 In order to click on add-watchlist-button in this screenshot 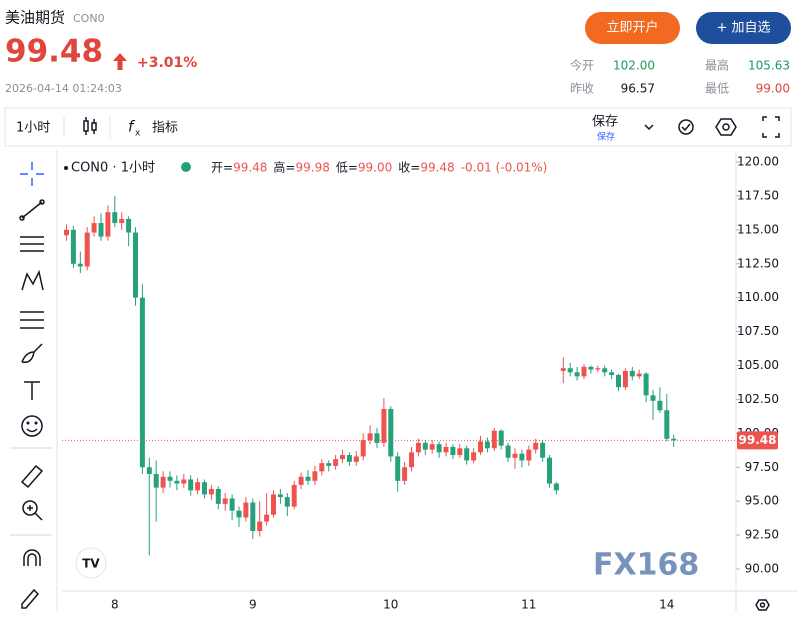, I will do `click(743, 28)`.